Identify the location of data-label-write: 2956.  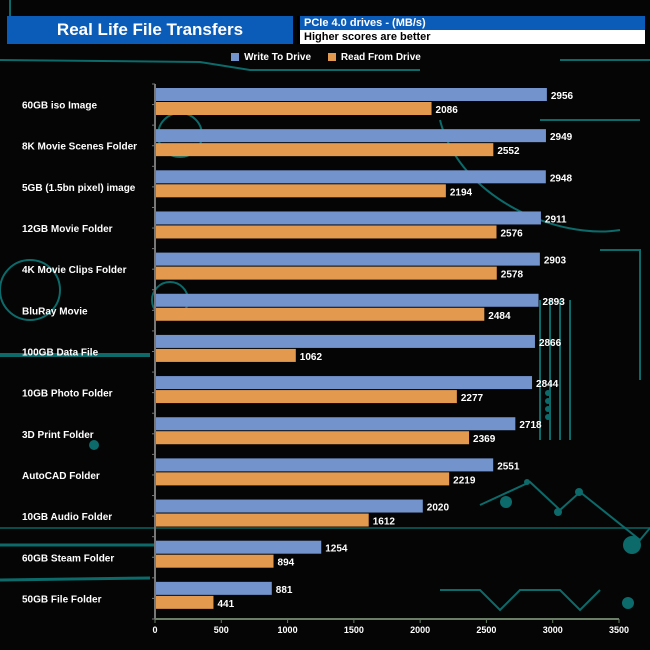
(562, 96).